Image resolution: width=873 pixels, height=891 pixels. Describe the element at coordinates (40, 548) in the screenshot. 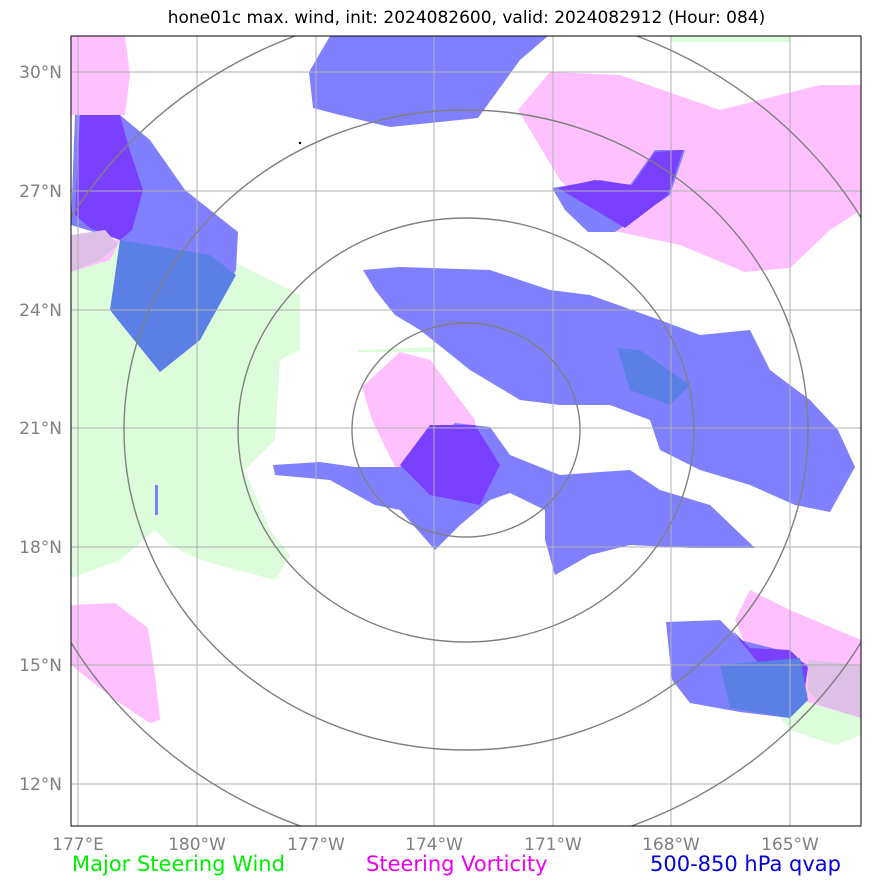

I see `lat-tick: 18°N` at that location.